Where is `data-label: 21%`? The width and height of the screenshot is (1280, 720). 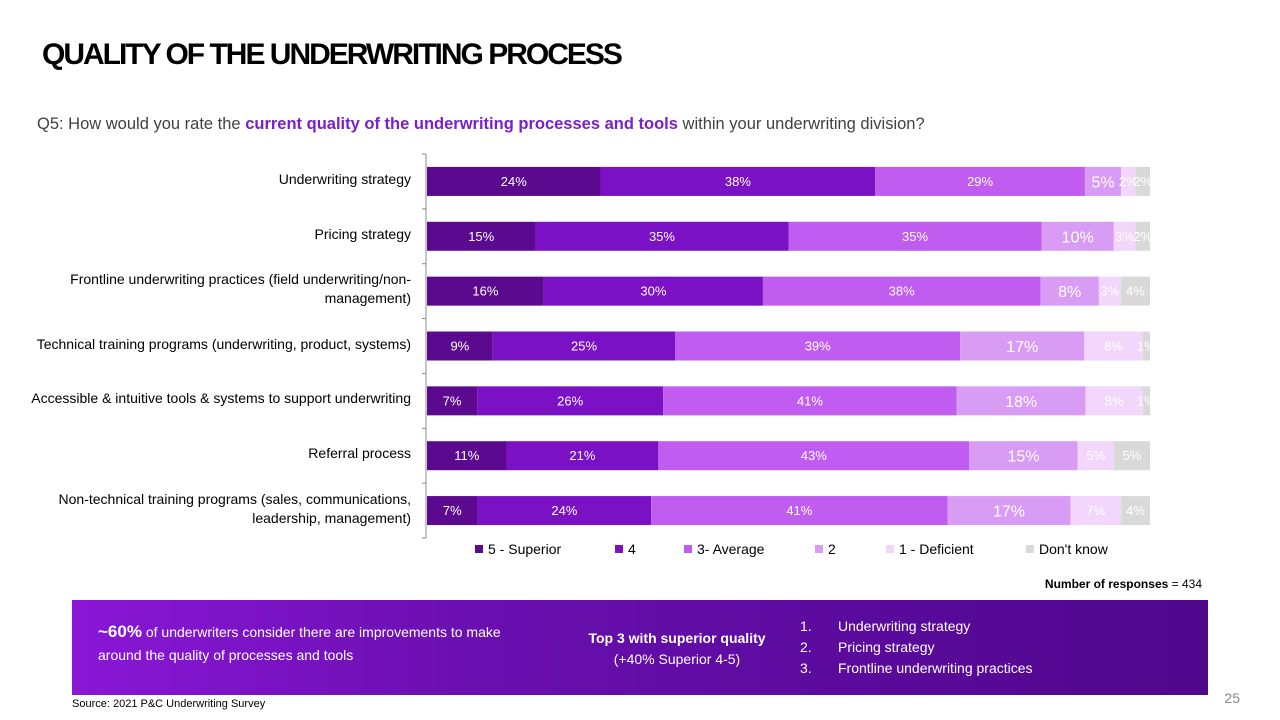 data-label: 21% is located at coordinates (582, 455).